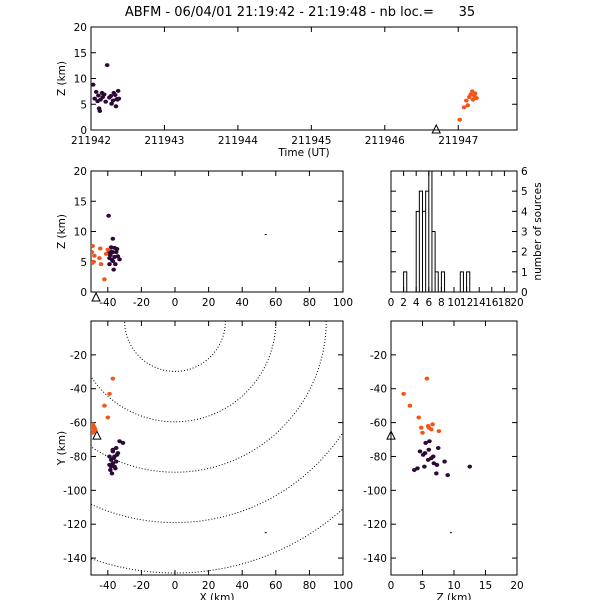  What do you see at coordinates (75, 491) in the screenshot?
I see `y-tick-label: -100` at bounding box center [75, 491].